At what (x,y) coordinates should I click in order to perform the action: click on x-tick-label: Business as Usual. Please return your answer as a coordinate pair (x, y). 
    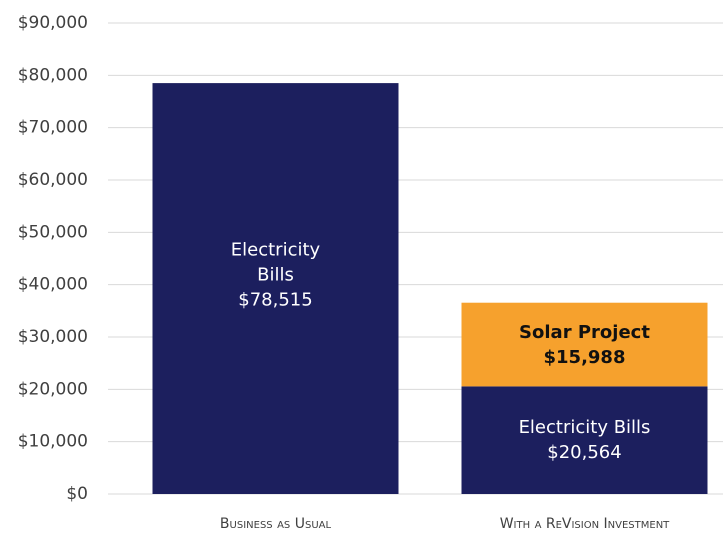
    Looking at the image, I should click on (276, 524).